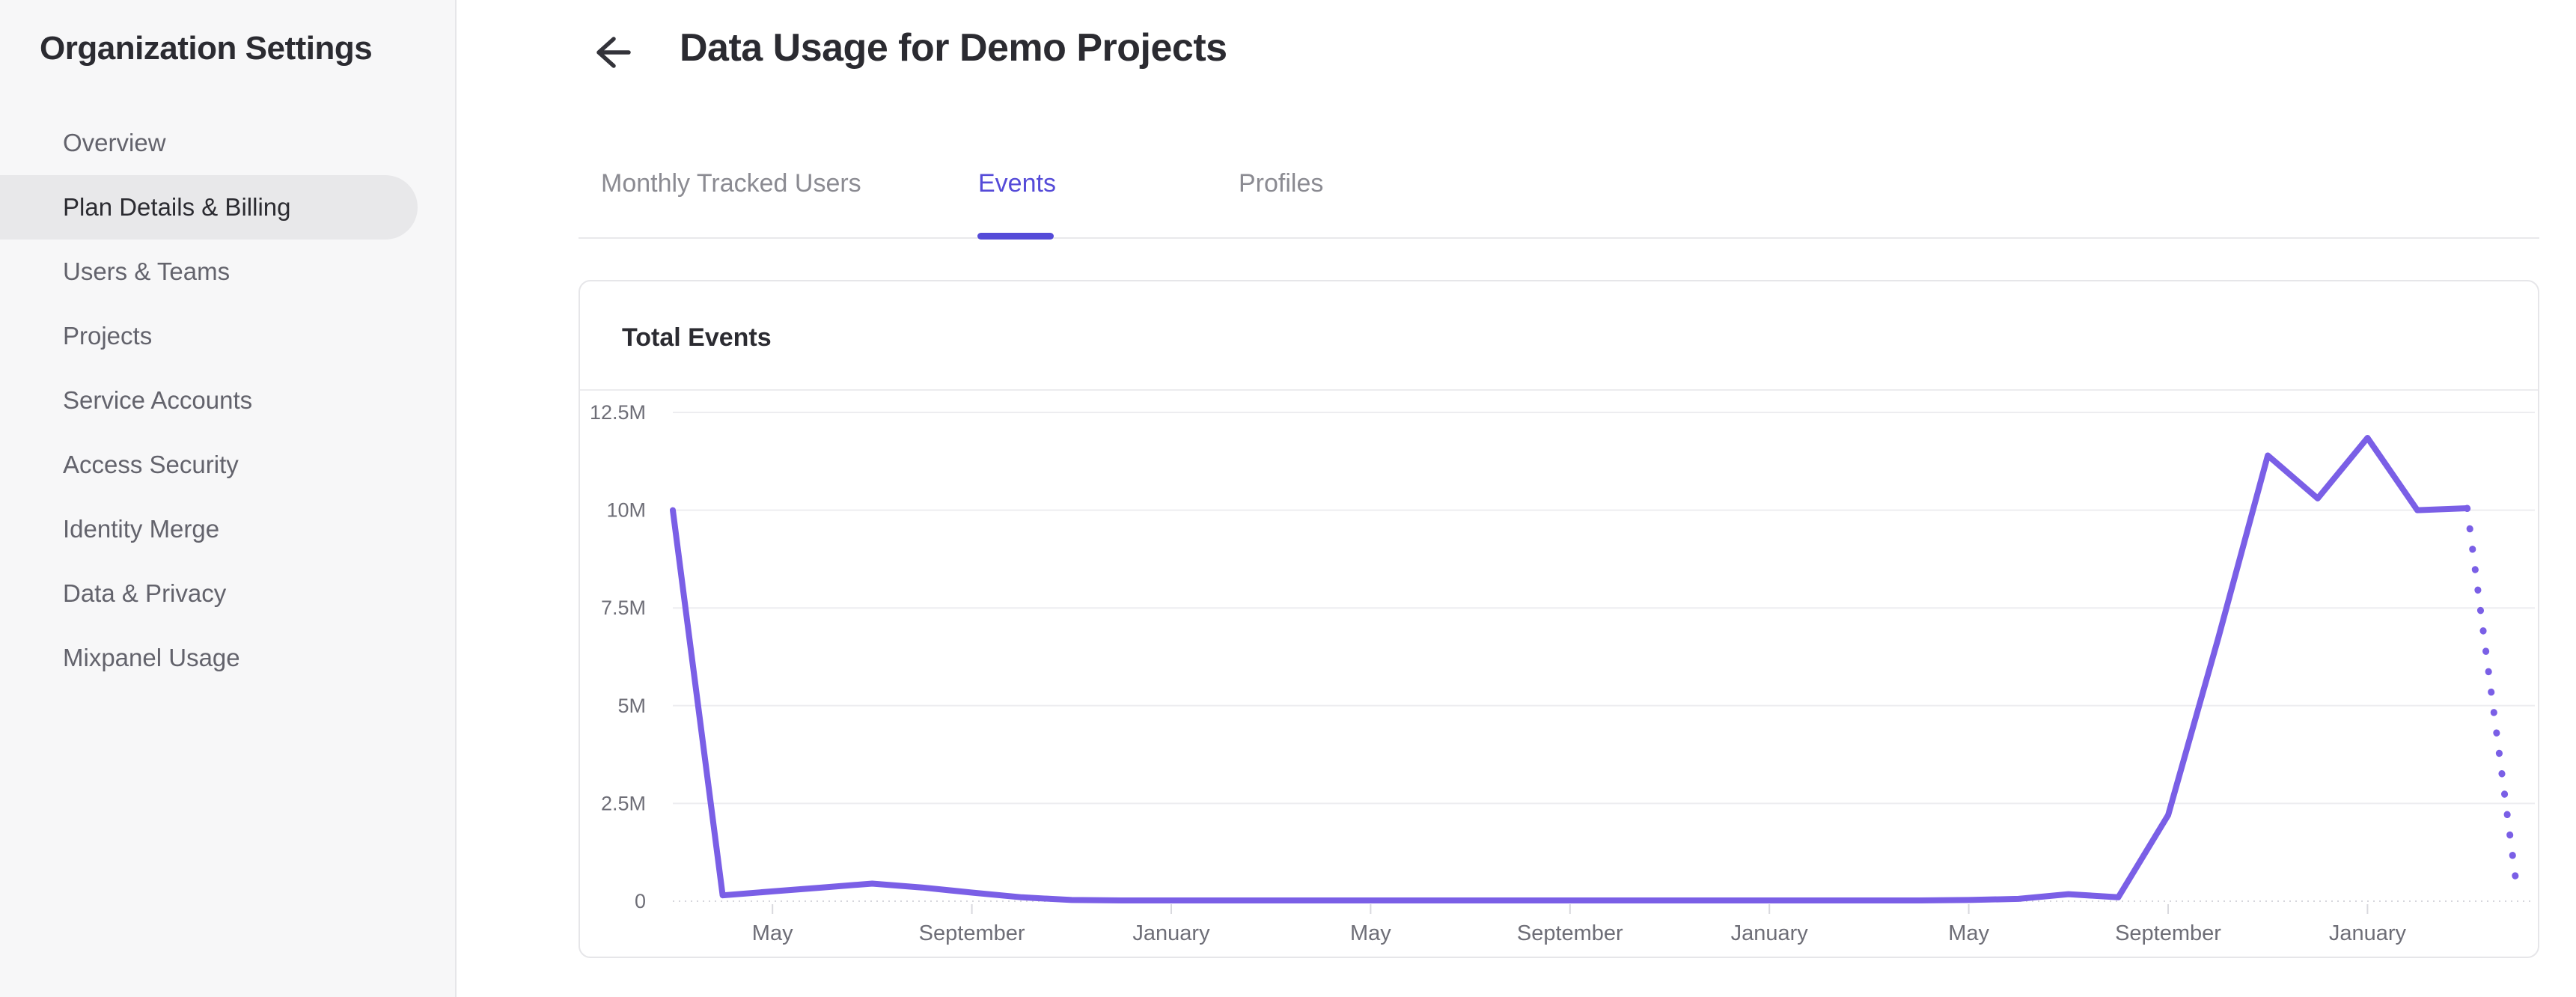 The width and height of the screenshot is (2576, 997). Describe the element at coordinates (115, 142) in the screenshot. I see `sidebar-item-overview: Overview` at that location.